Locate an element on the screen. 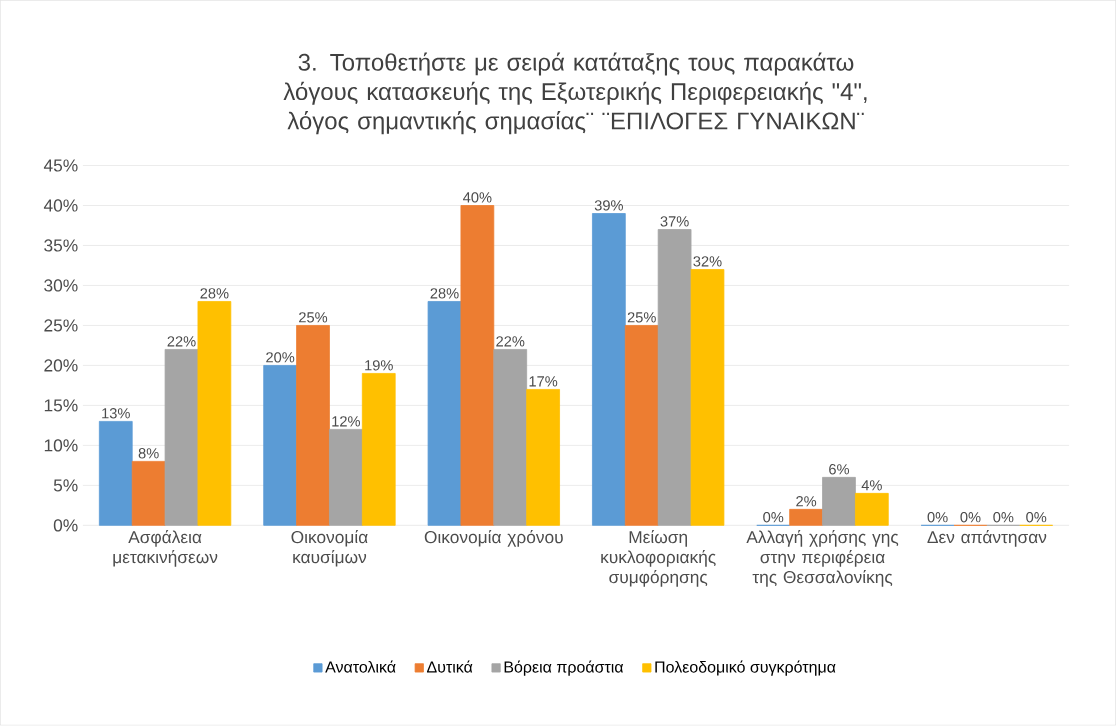 The height and width of the screenshot is (726, 1116). legend-label: Βόρεια προάστια is located at coordinates (564, 668).